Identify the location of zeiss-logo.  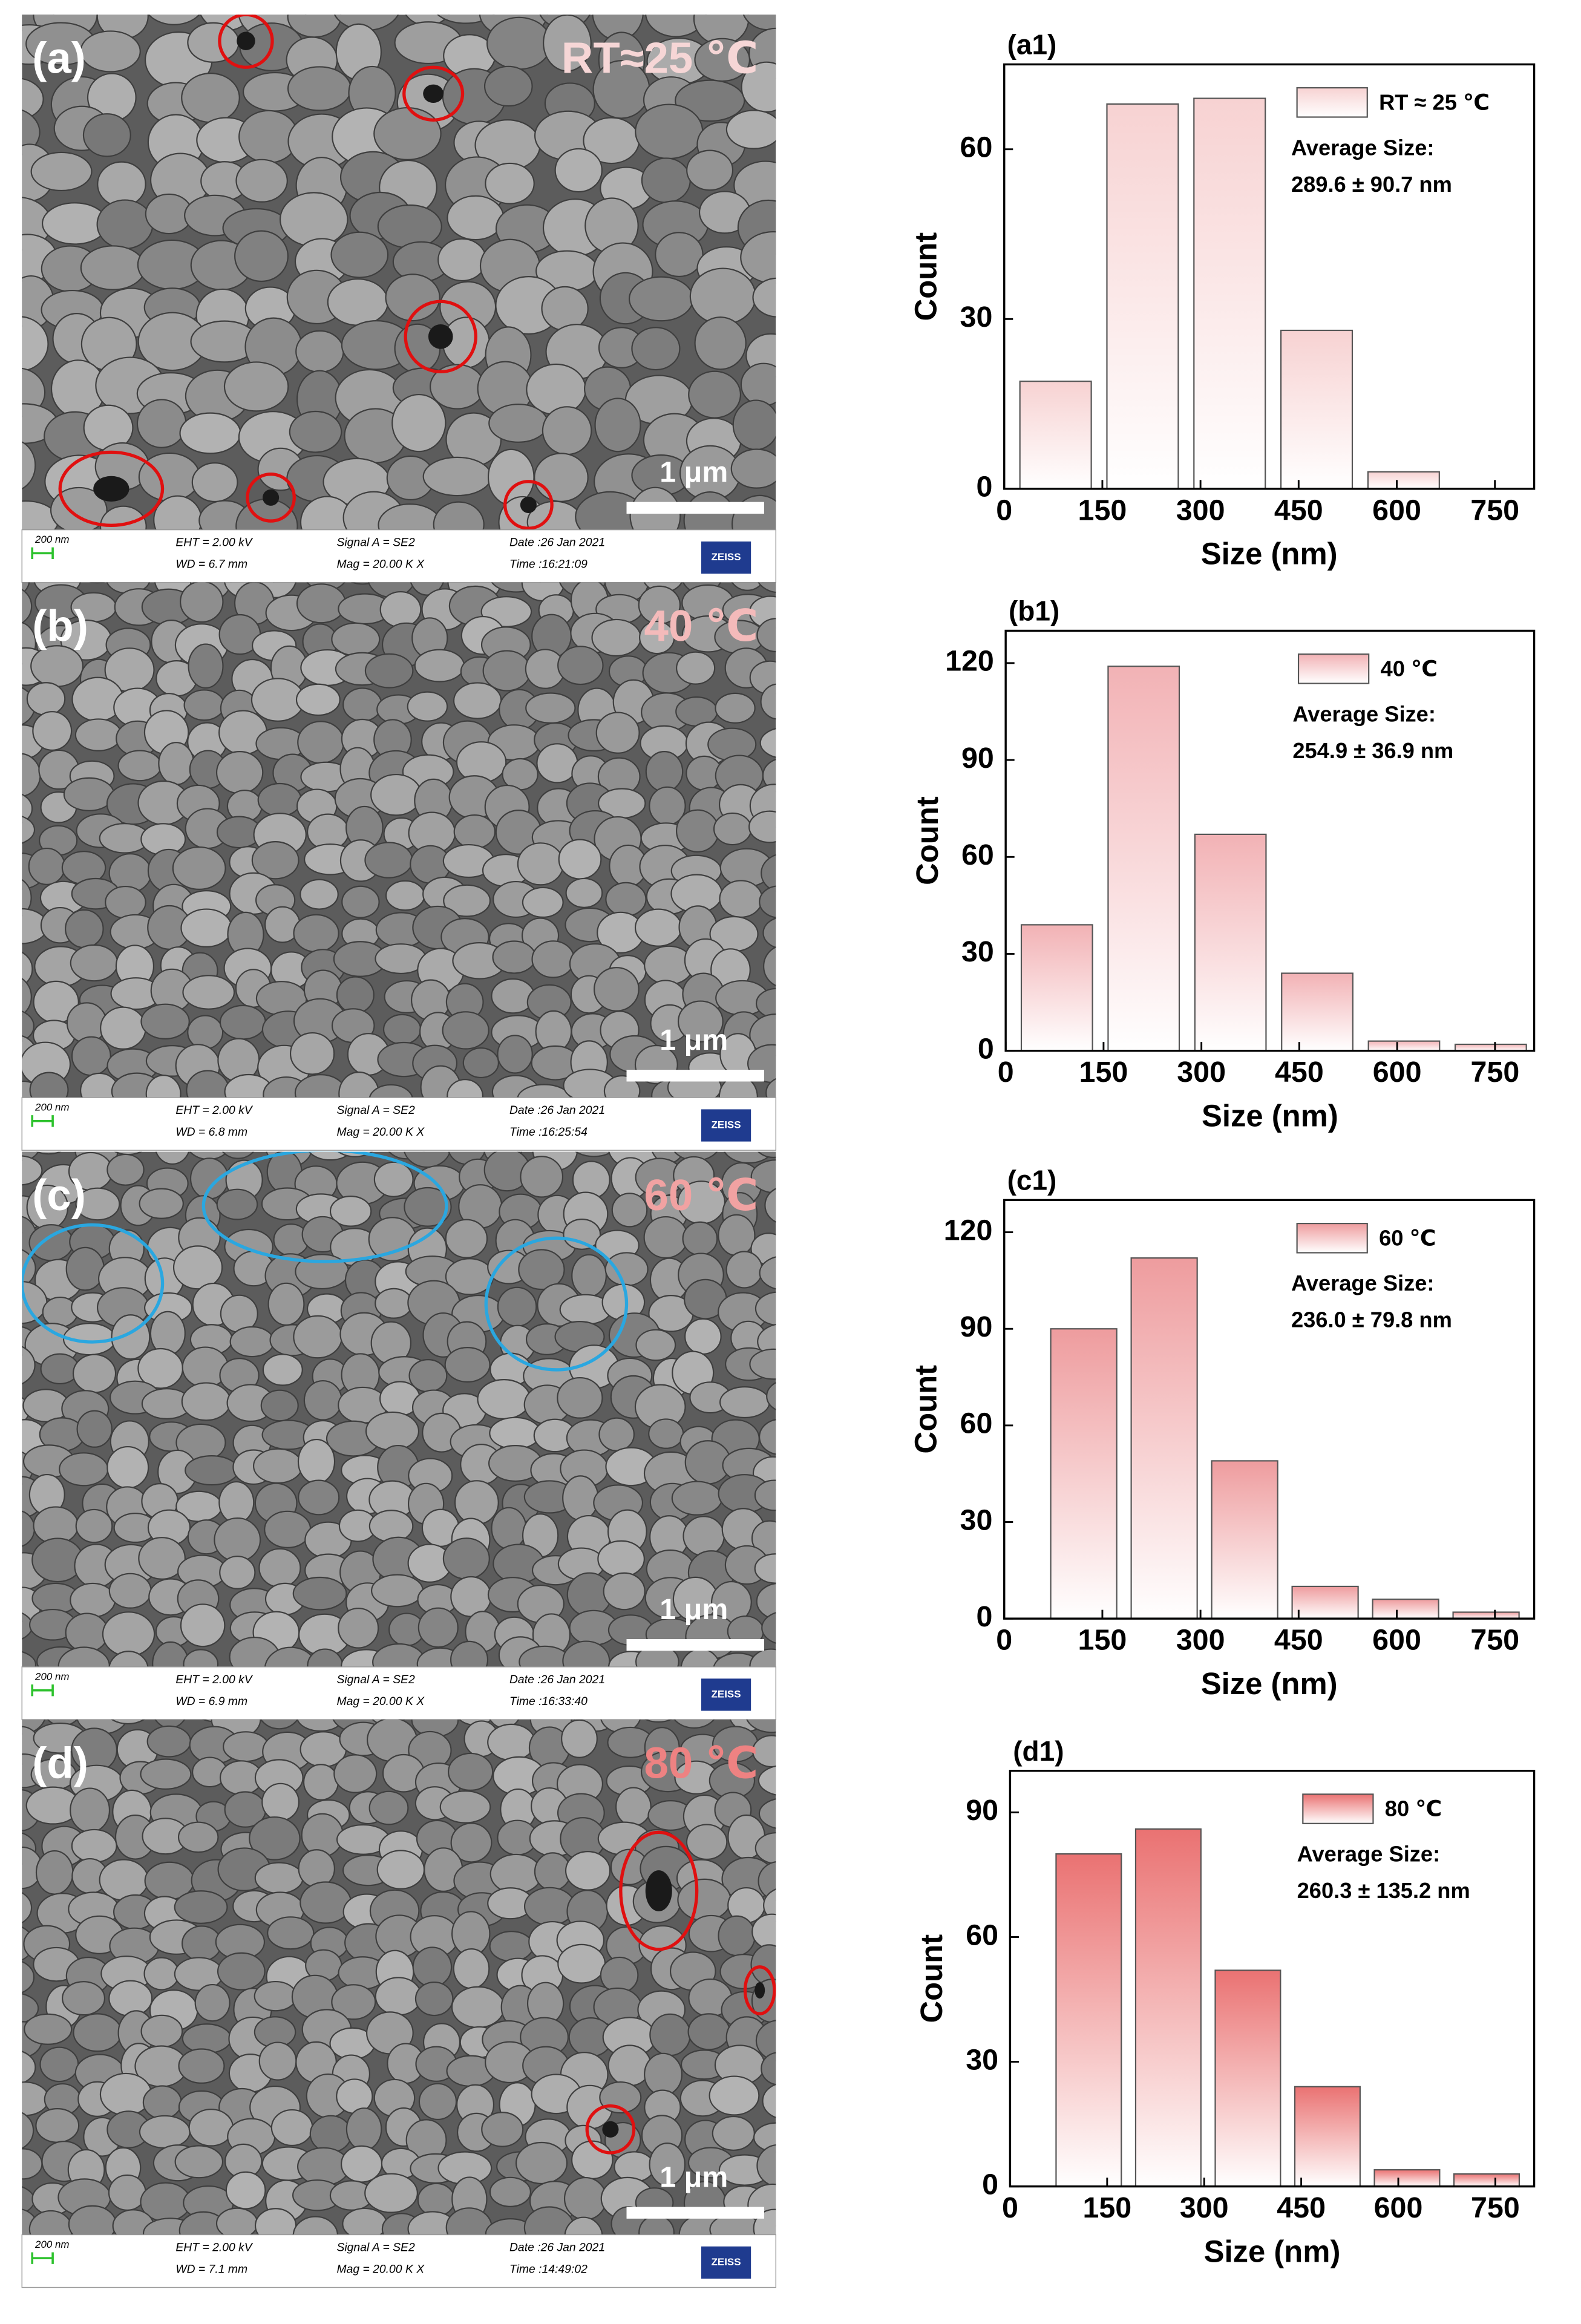
(726, 557).